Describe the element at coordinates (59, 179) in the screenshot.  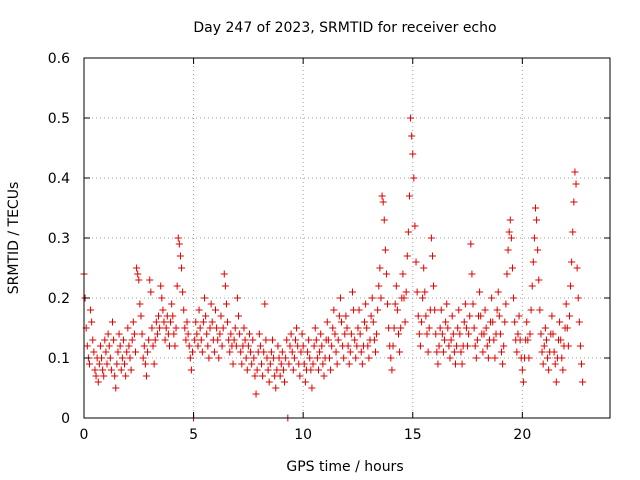
I see `y-tick-label: 0.4` at that location.